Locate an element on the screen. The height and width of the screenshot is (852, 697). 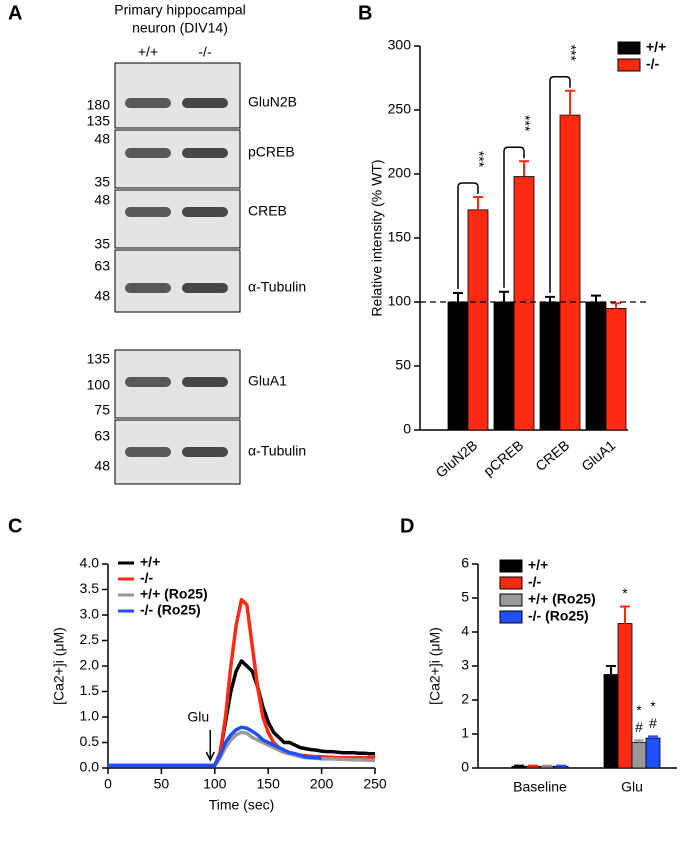
y-tick-label: 3 is located at coordinates (465, 665).